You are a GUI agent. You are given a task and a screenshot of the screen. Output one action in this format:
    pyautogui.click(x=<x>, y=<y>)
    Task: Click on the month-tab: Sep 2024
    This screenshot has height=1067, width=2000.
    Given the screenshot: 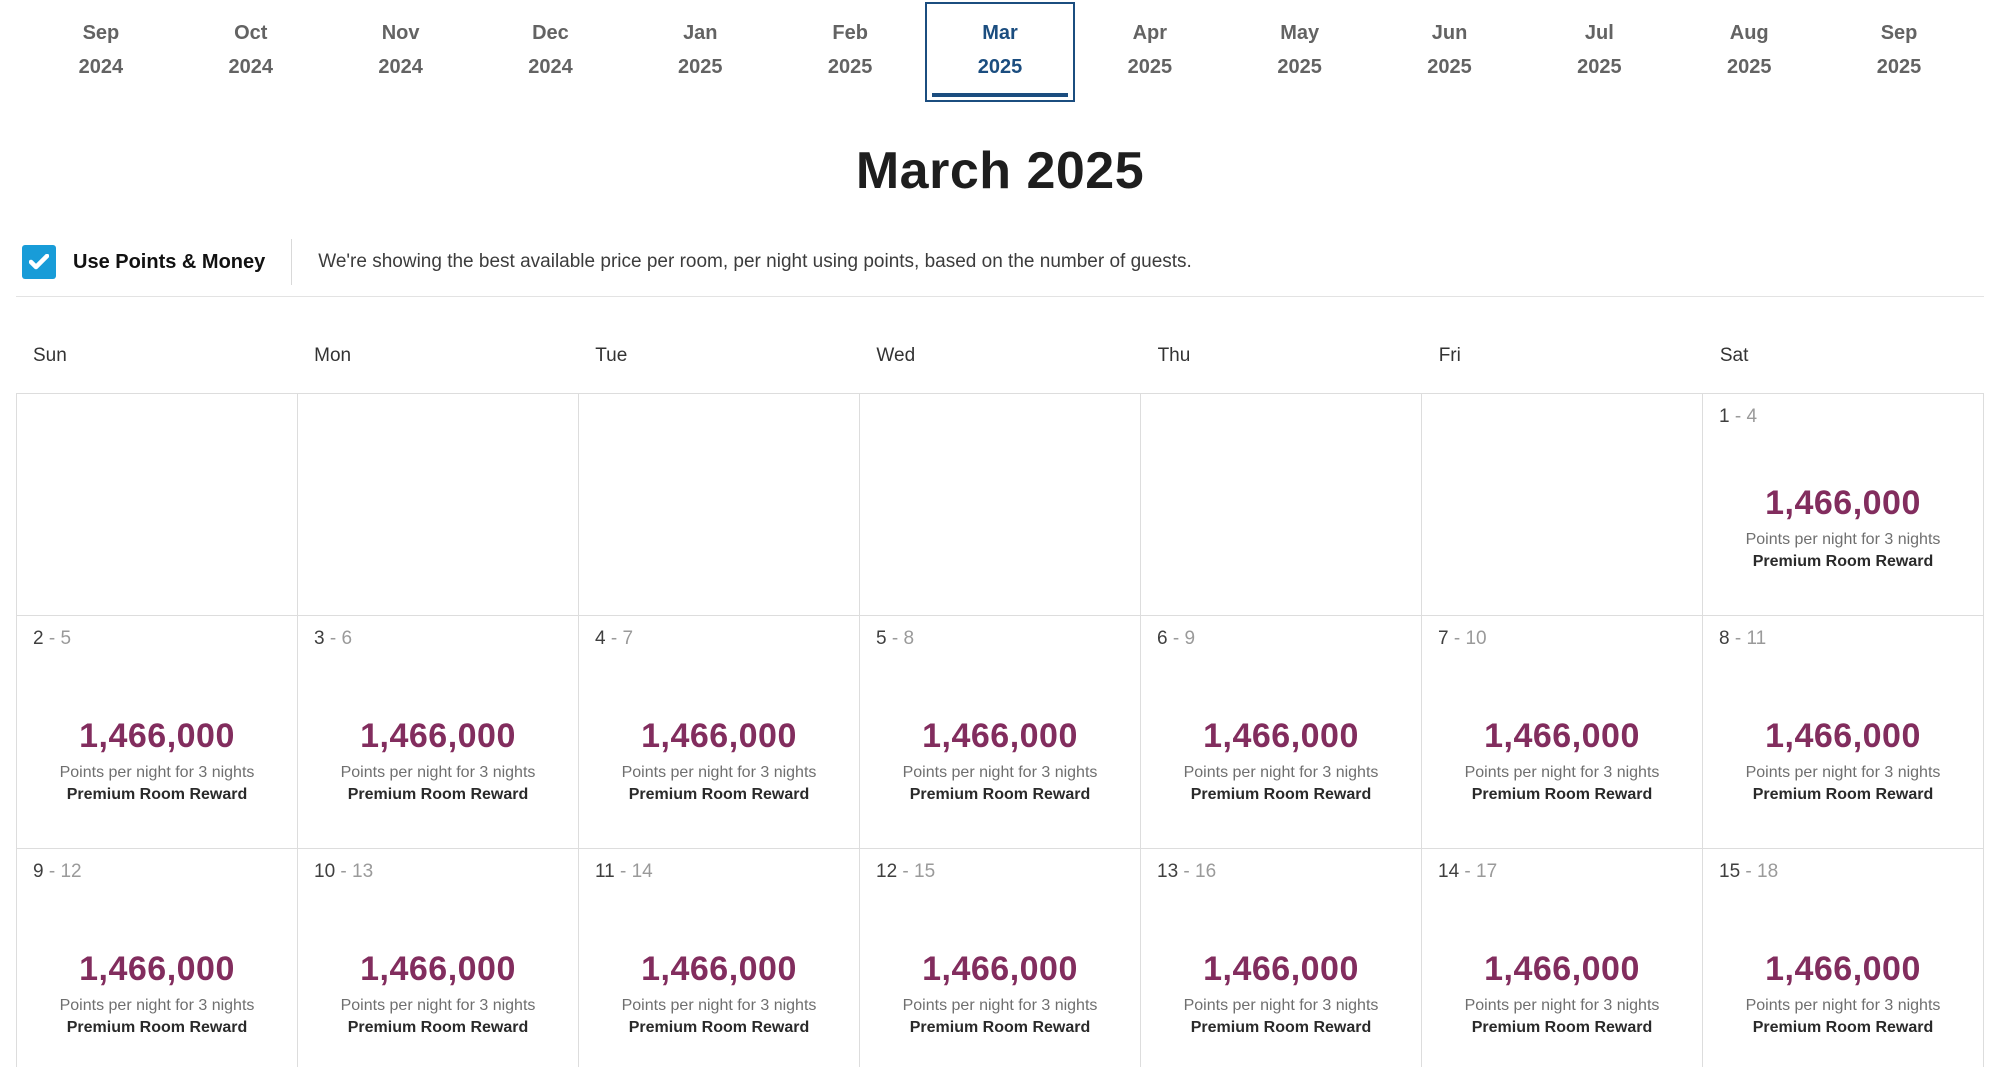 What is the action you would take?
    pyautogui.click(x=101, y=52)
    